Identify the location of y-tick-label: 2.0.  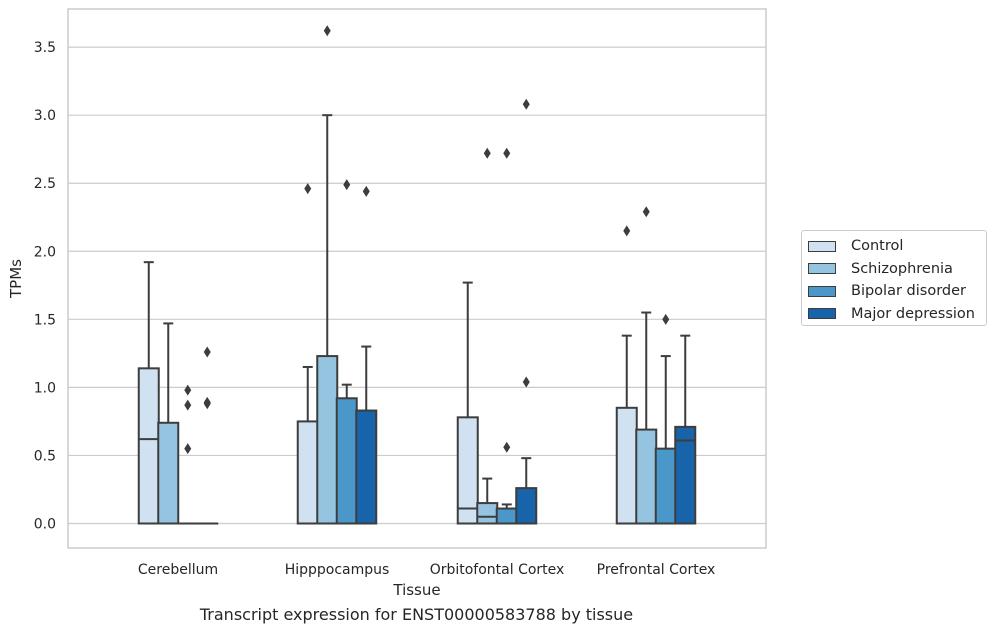
(45, 252).